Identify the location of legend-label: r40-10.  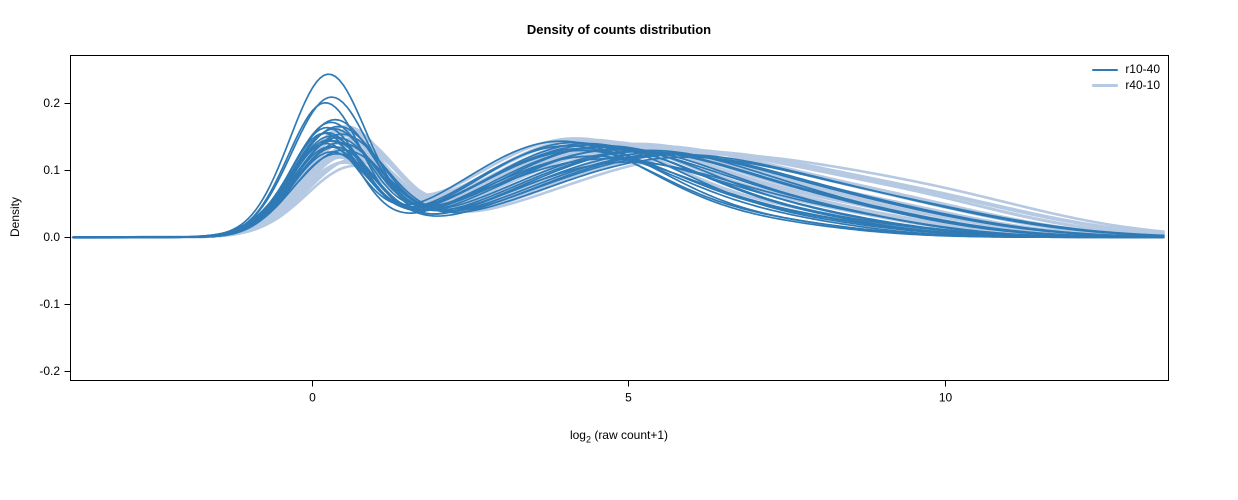
(1142, 85).